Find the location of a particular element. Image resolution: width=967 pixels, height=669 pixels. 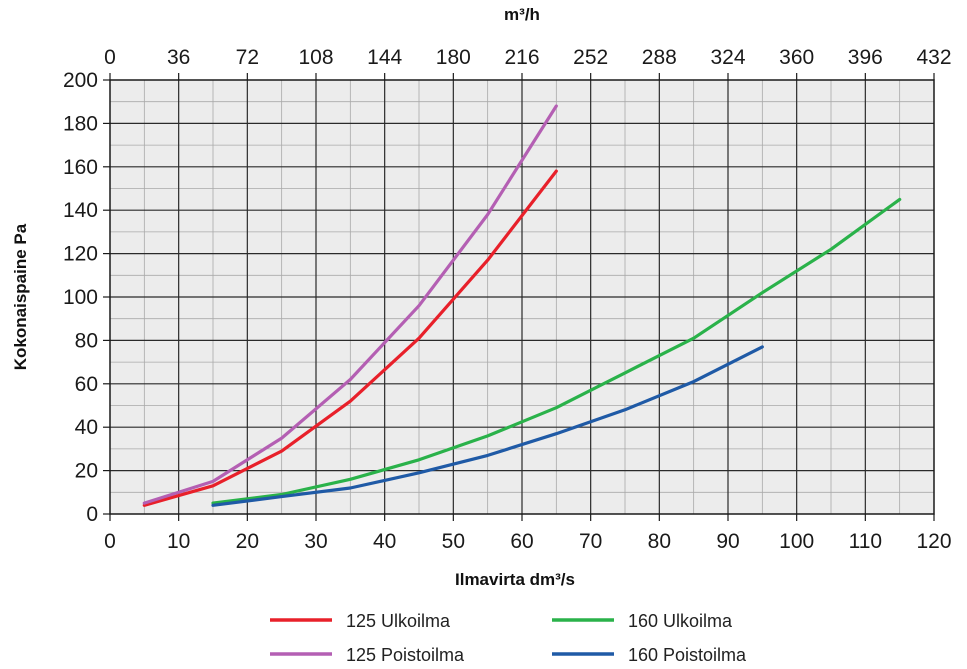

x-top-tick-label: 396 is located at coordinates (865, 57).